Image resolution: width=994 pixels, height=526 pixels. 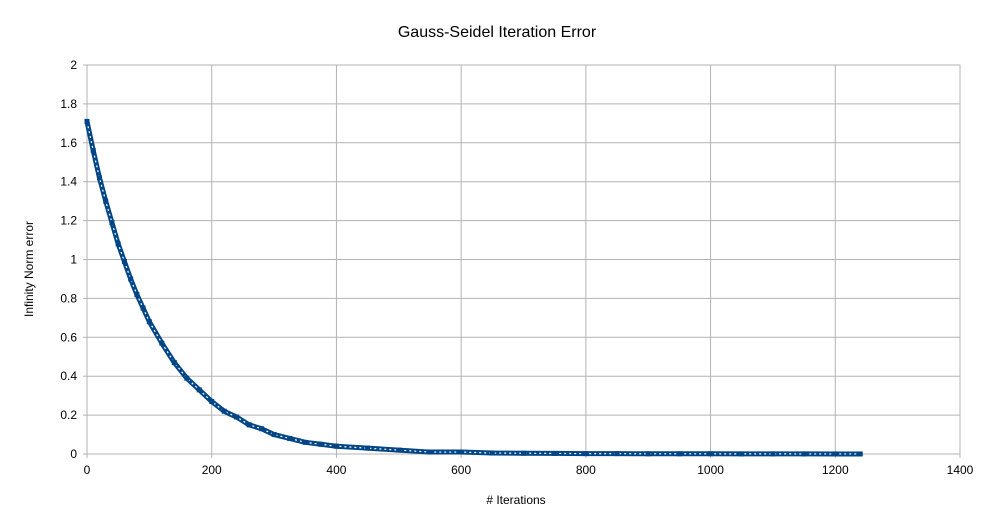 What do you see at coordinates (68, 182) in the screenshot?
I see `y-tick-label: 1.4` at bounding box center [68, 182].